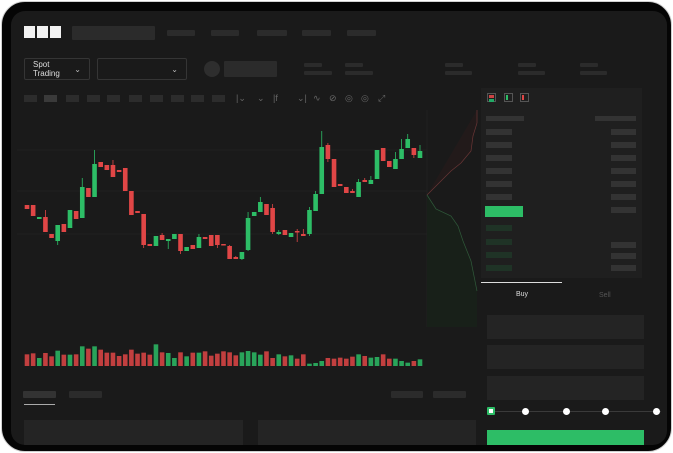 This screenshot has height=453, width=673. I want to click on settings-icon: ◎, so click(365, 98).